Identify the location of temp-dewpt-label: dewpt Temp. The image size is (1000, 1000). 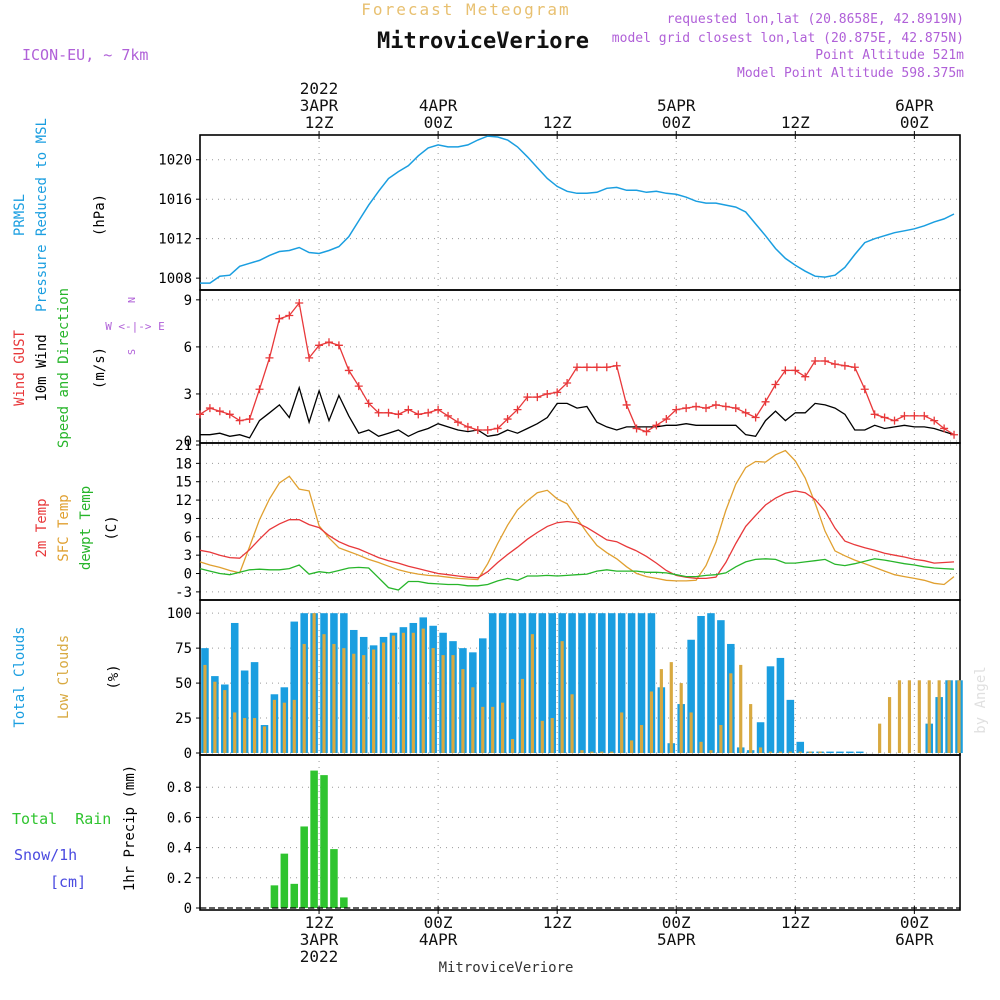
(86, 528).